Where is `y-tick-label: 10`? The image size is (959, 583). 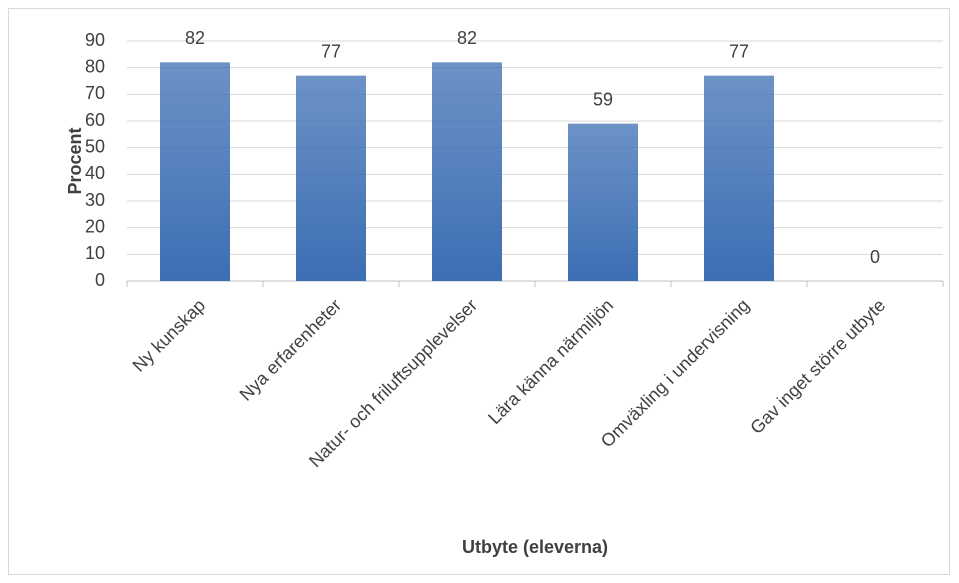
y-tick-label: 10 is located at coordinates (95, 253).